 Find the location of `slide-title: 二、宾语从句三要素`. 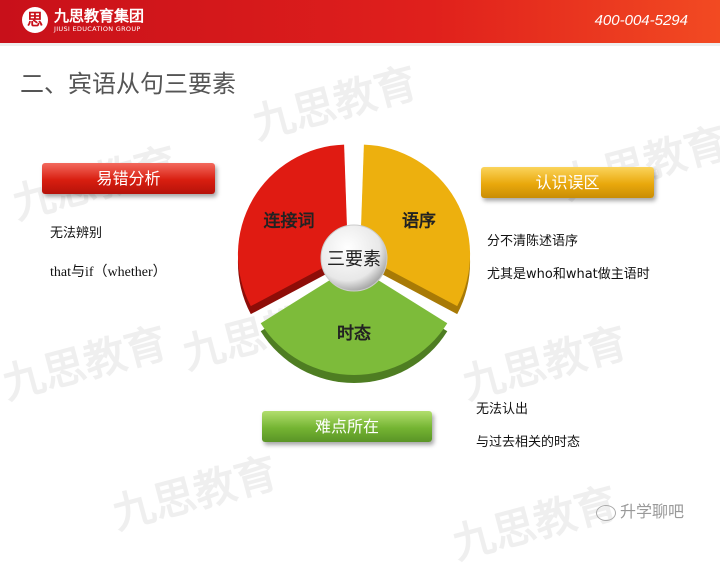

slide-title: 二、宾语从句三要素 is located at coordinates (128, 84).